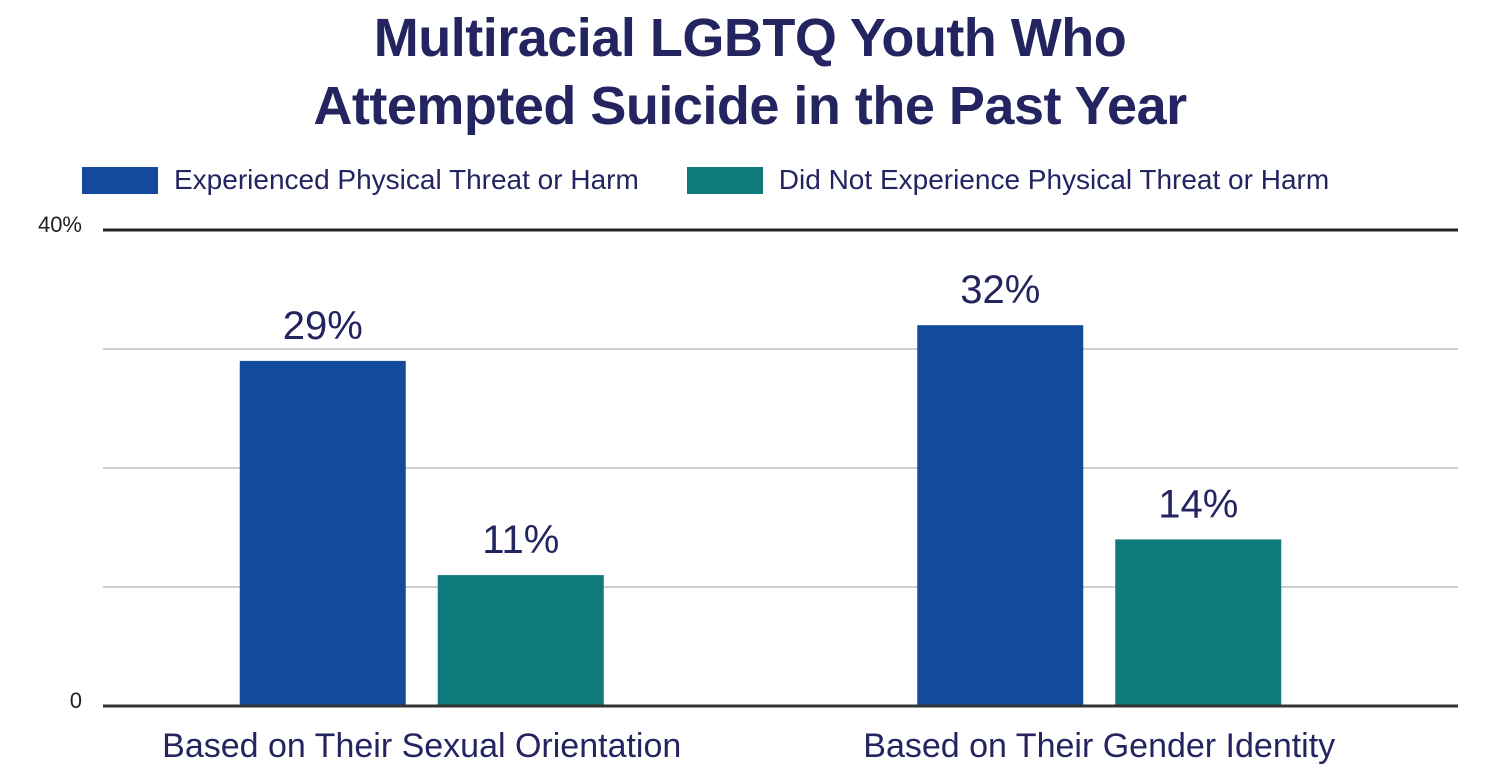 This screenshot has height=780, width=1500. Describe the element at coordinates (520, 540) in the screenshot. I see `data-label: 11%` at that location.